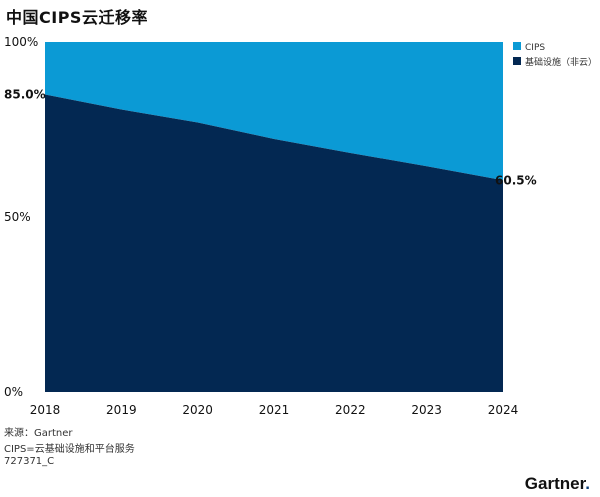  What do you see at coordinates (29, 461) in the screenshot?
I see `figure-id: 727371_C` at bounding box center [29, 461].